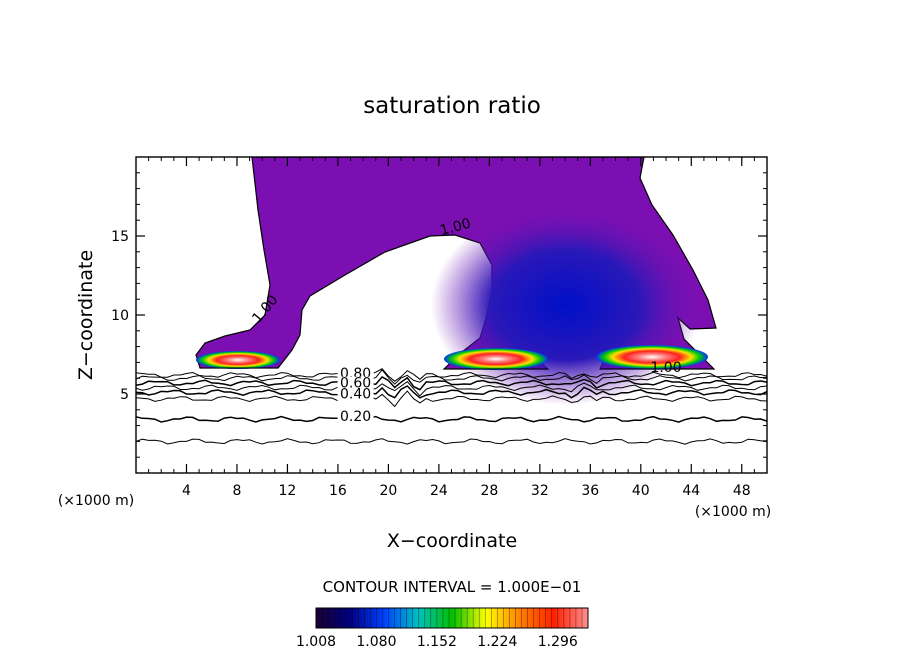 The width and height of the screenshot is (904, 654). I want to click on x-unit-label-right: (×1000 m), so click(733, 512).